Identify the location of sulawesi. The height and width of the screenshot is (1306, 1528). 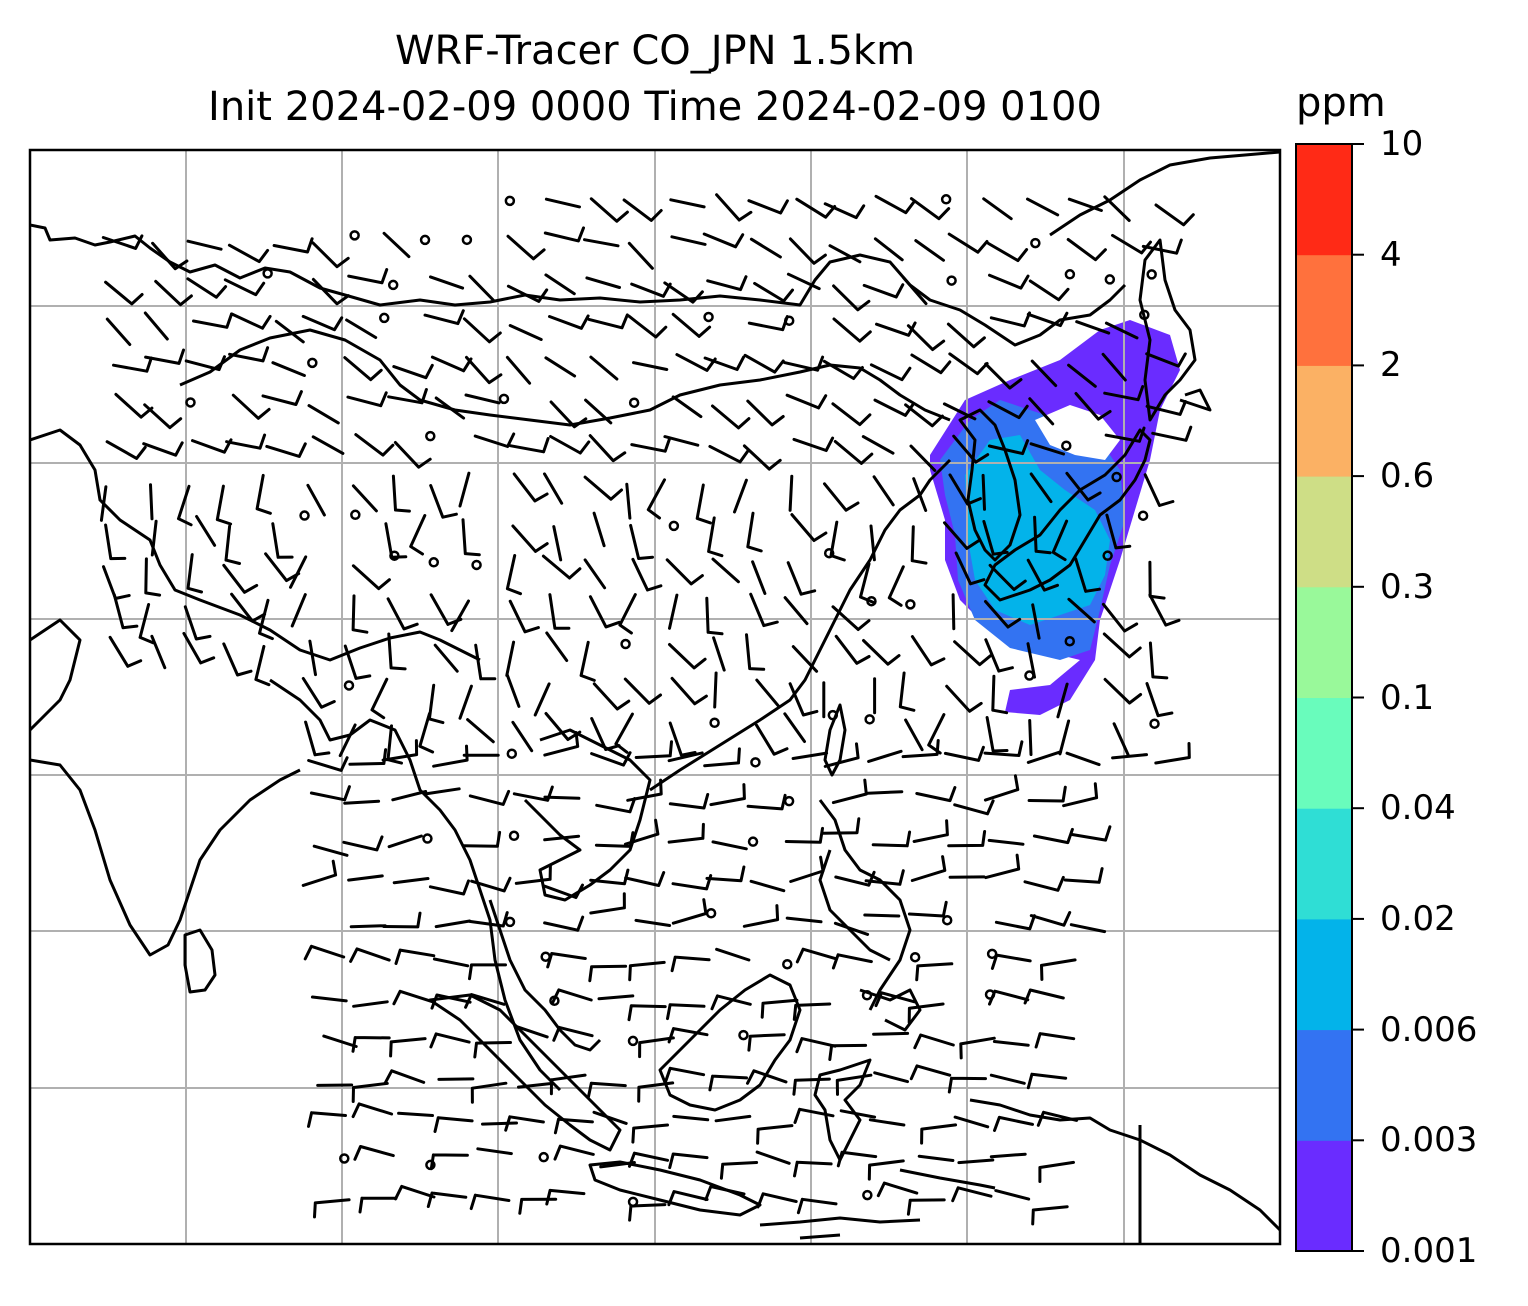
(842, 1110).